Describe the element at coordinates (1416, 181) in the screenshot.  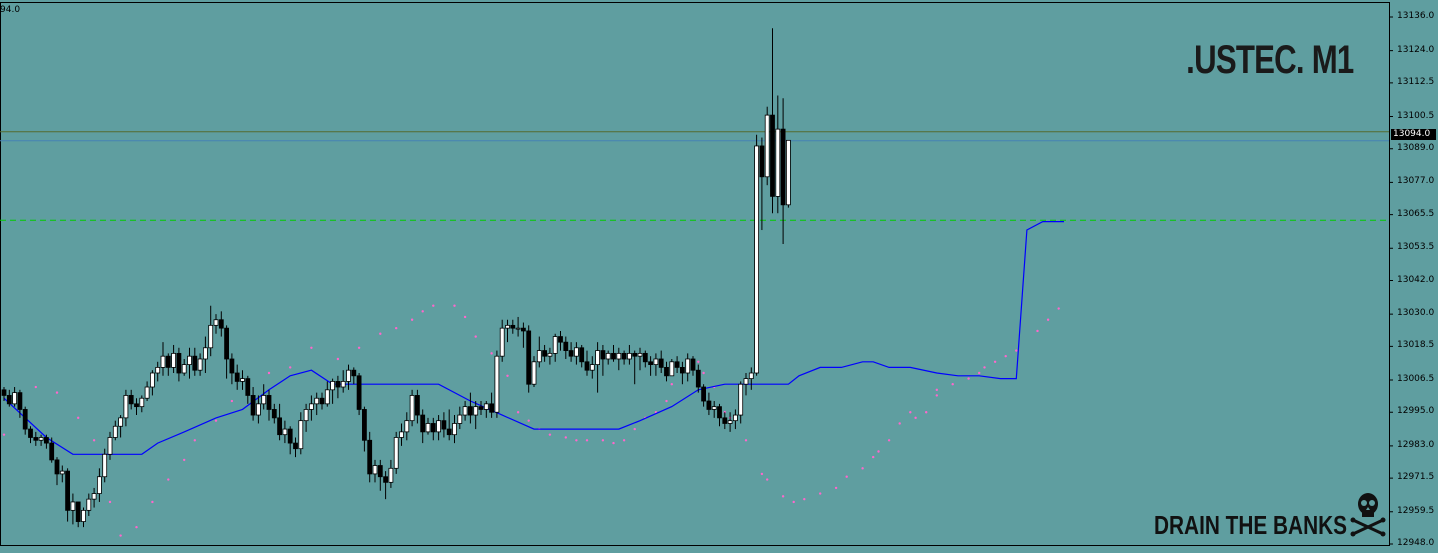
I see `y-tick-label: 13077.0` at that location.